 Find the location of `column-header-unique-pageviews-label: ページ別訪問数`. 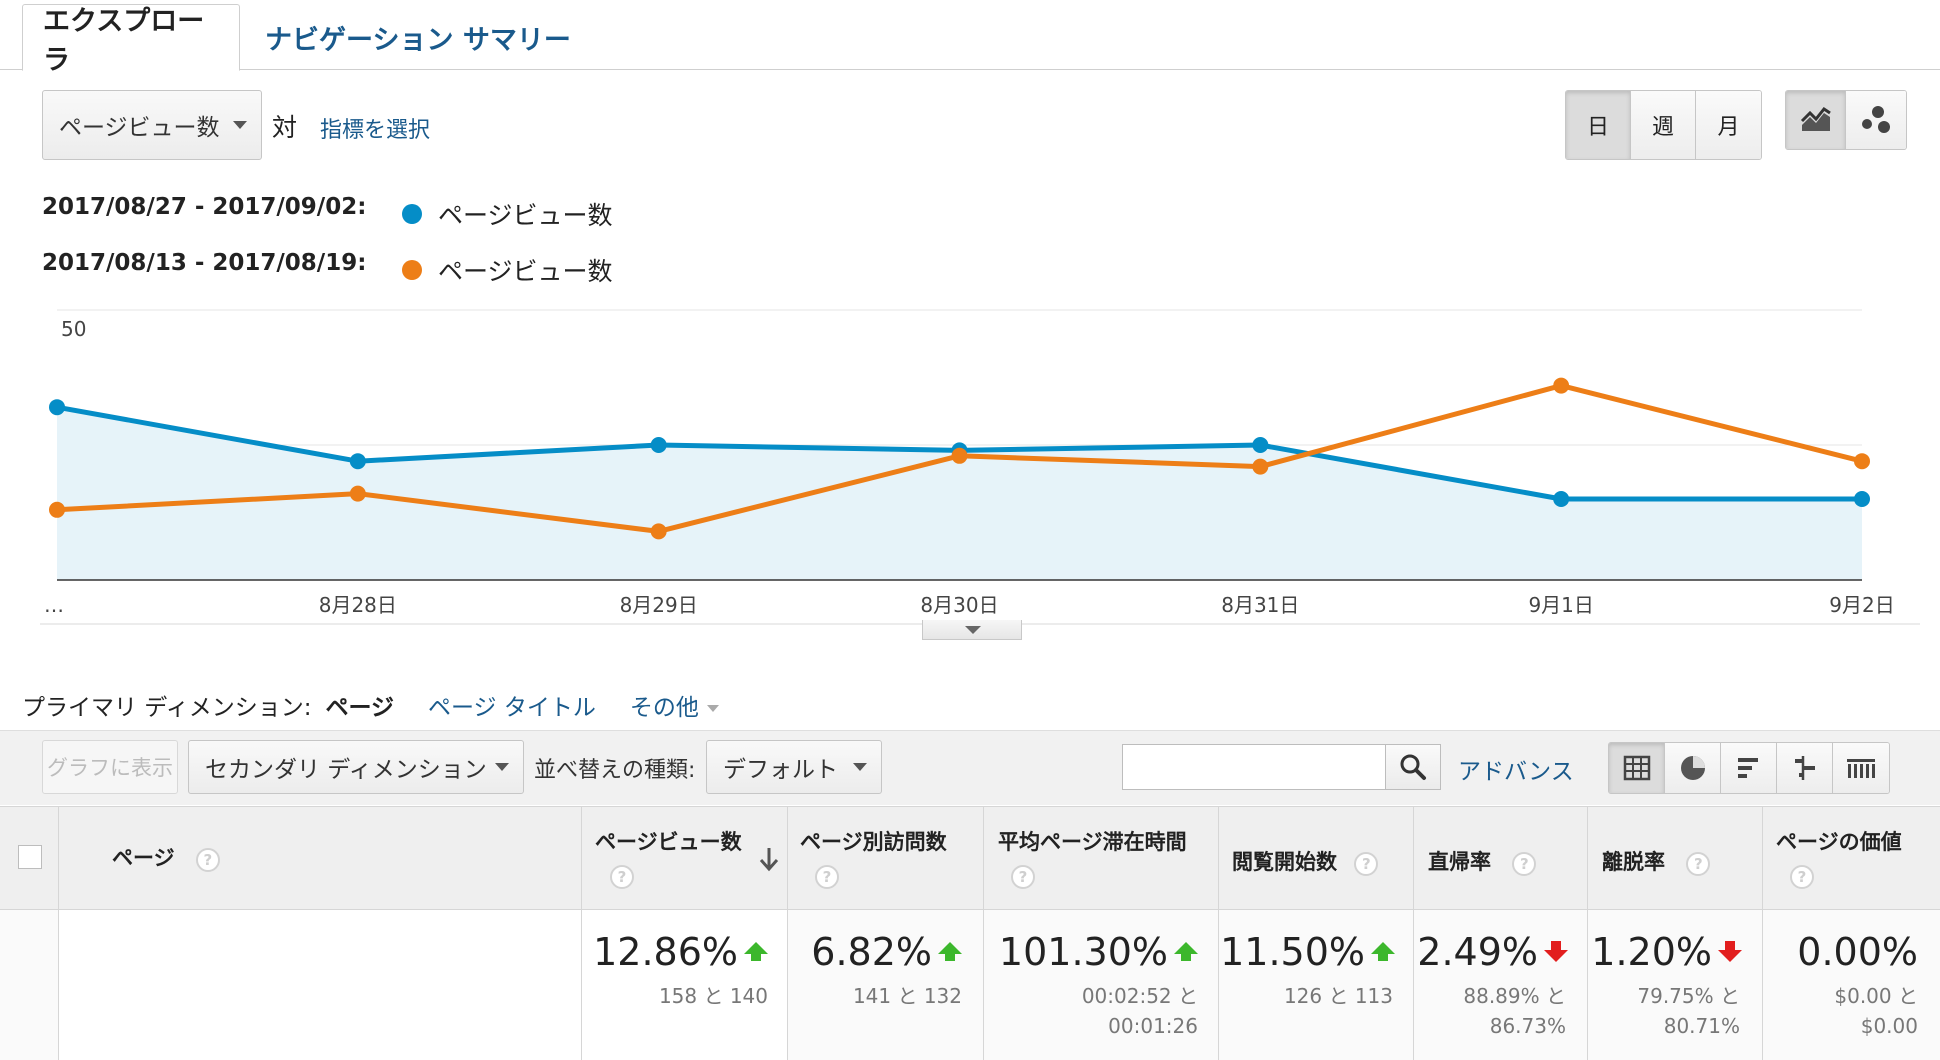

column-header-unique-pageviews-label: ページ別訪問数 is located at coordinates (873, 842).